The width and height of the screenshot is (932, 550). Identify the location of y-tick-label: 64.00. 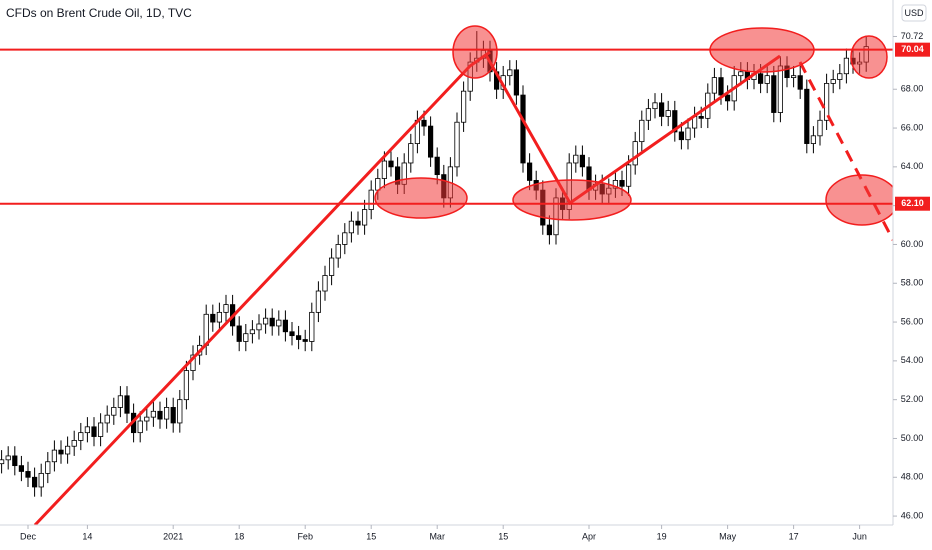
(912, 166).